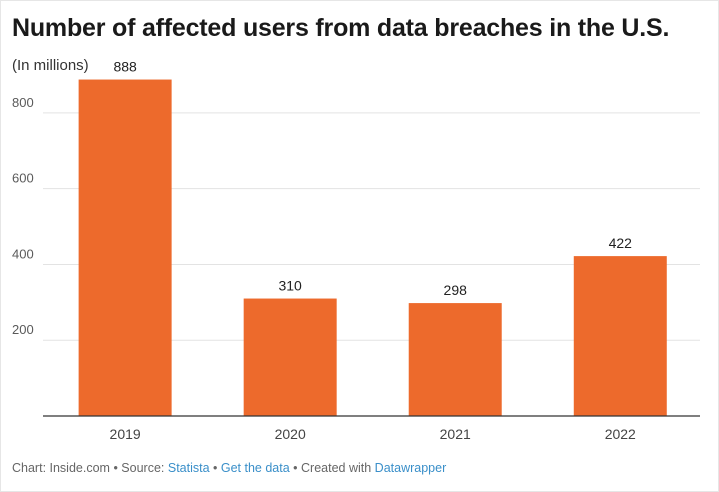 The image size is (719, 492). What do you see at coordinates (290, 286) in the screenshot?
I see `bar-value-label: 310` at bounding box center [290, 286].